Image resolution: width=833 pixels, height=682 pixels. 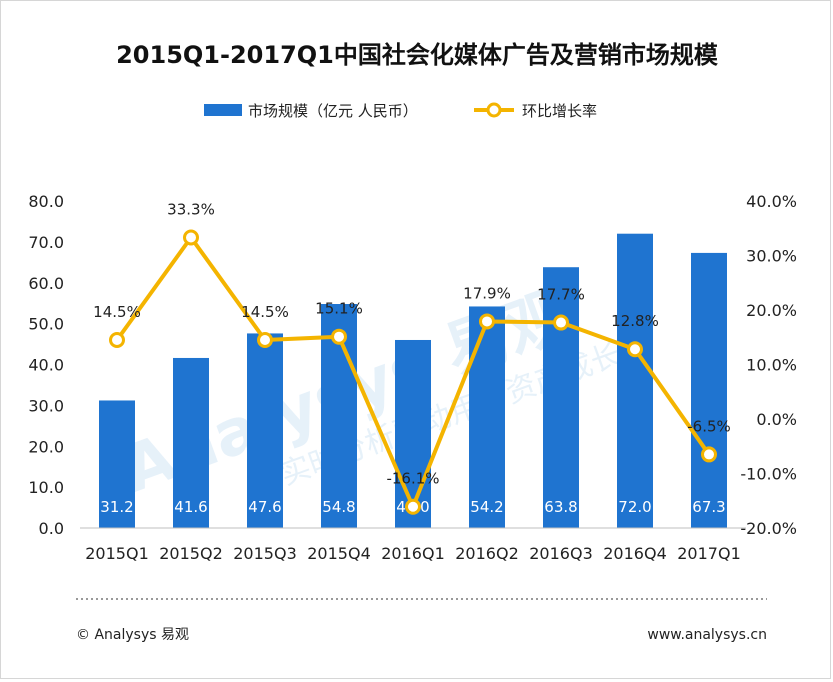 What do you see at coordinates (559, 111) in the screenshot?
I see `legend-line-label: 环比增长率` at bounding box center [559, 111].